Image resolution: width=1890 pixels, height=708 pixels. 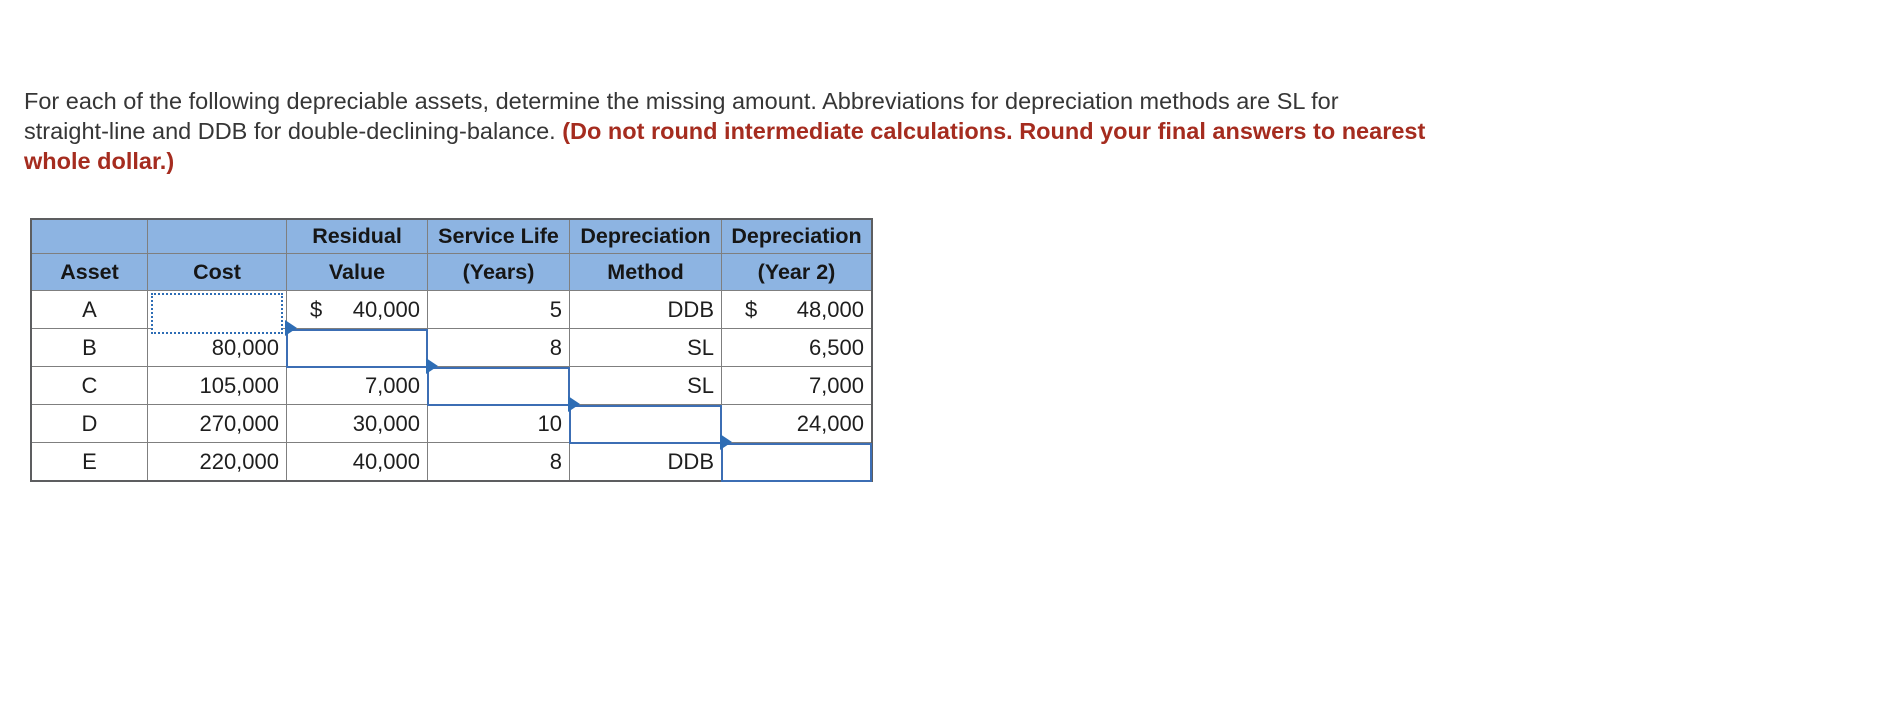 What do you see at coordinates (646, 310) in the screenshot?
I see `method-cell-a: DDB` at bounding box center [646, 310].